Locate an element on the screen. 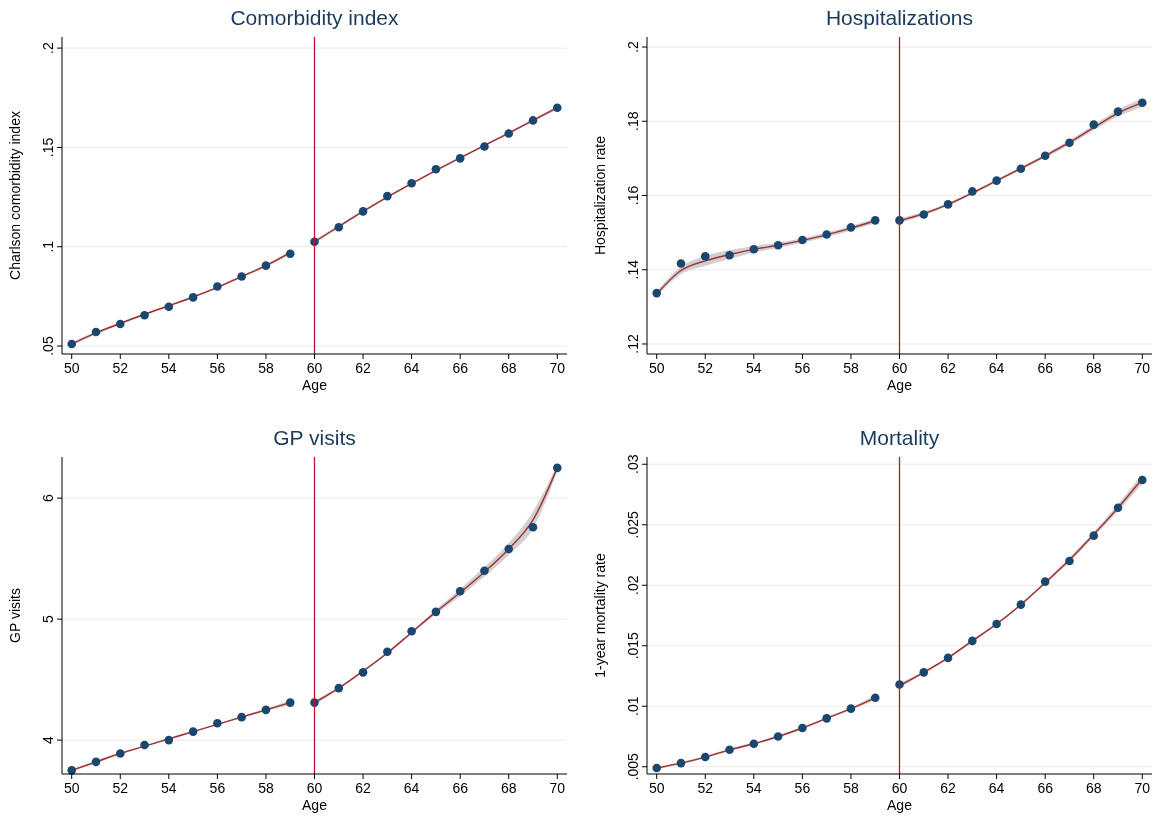 The image size is (1155, 833). y-tick-label: 6 is located at coordinates (48, 498).